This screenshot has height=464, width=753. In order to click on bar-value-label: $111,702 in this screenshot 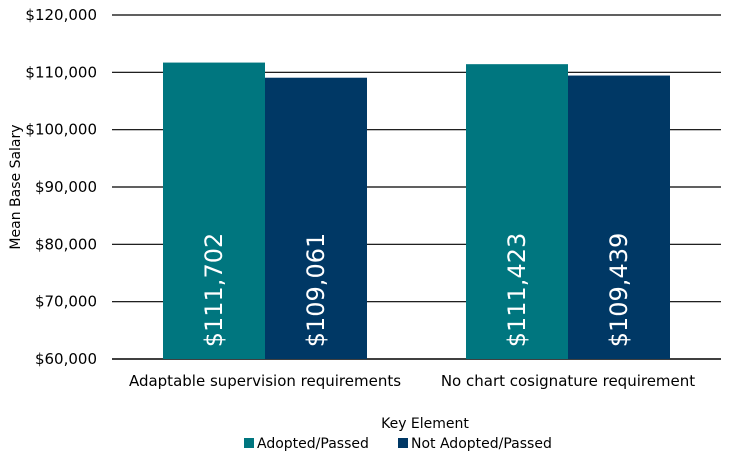, I will do `click(214, 290)`.